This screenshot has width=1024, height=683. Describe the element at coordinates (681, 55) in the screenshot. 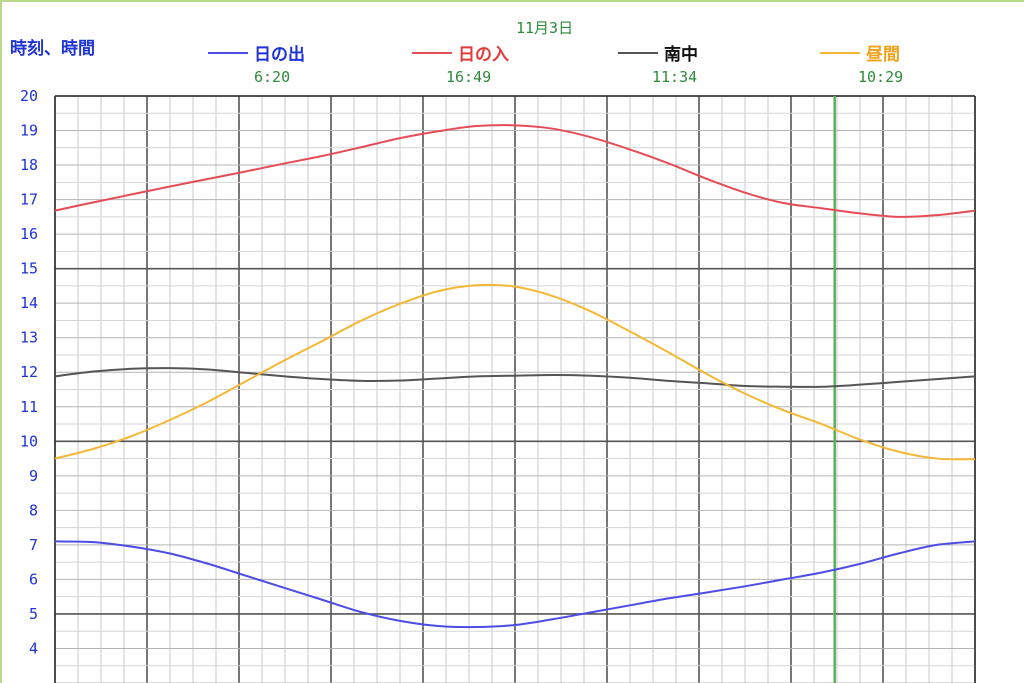

I see `legend-label-culmination: 南中` at that location.